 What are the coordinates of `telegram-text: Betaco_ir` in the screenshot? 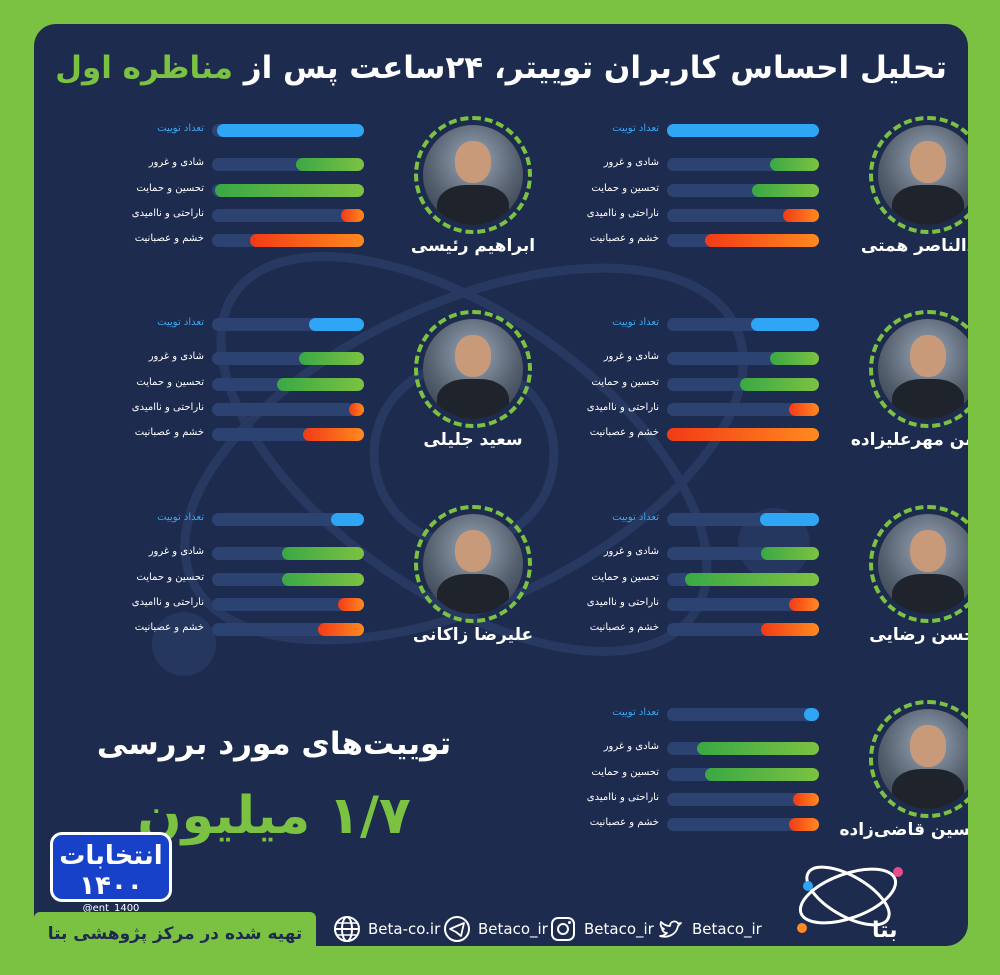 It's located at (513, 929).